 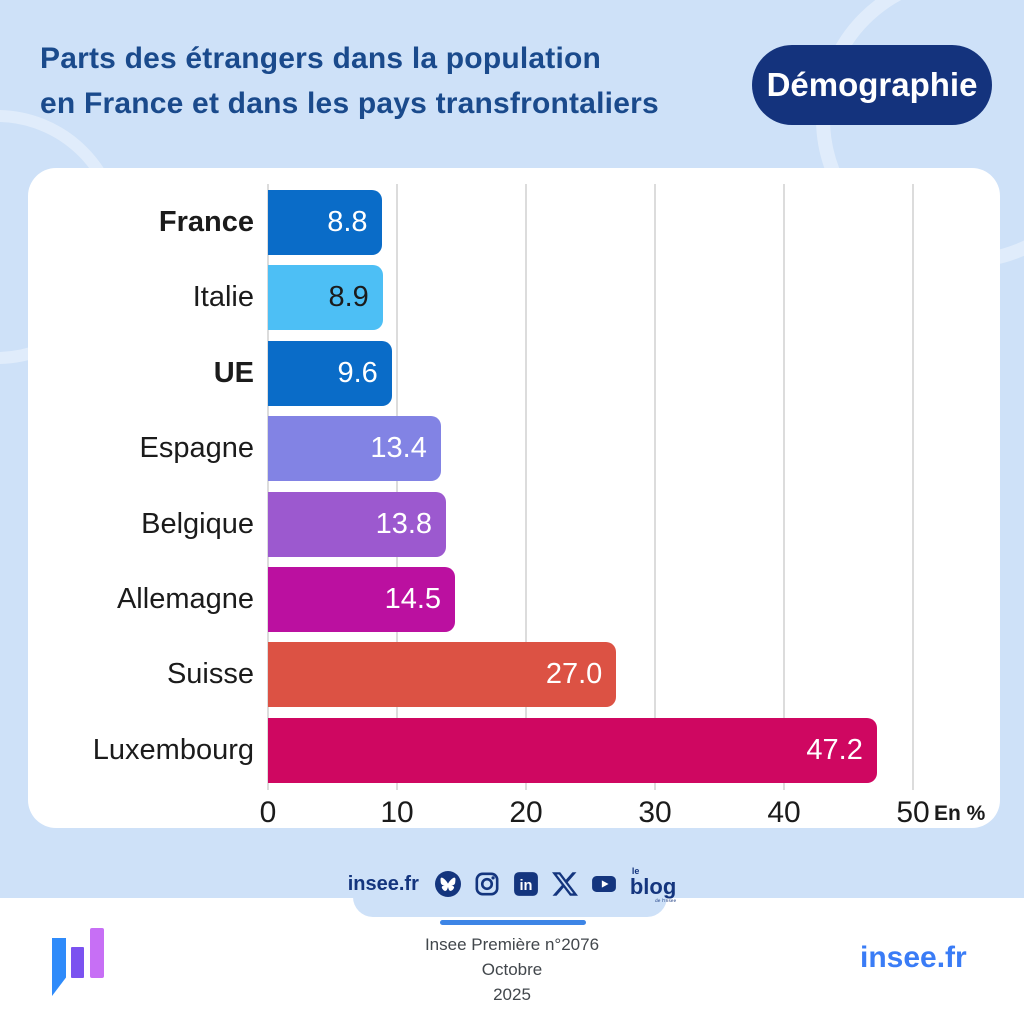 I want to click on insee-blog-link: le blog de l'Insee, so click(x=653, y=884).